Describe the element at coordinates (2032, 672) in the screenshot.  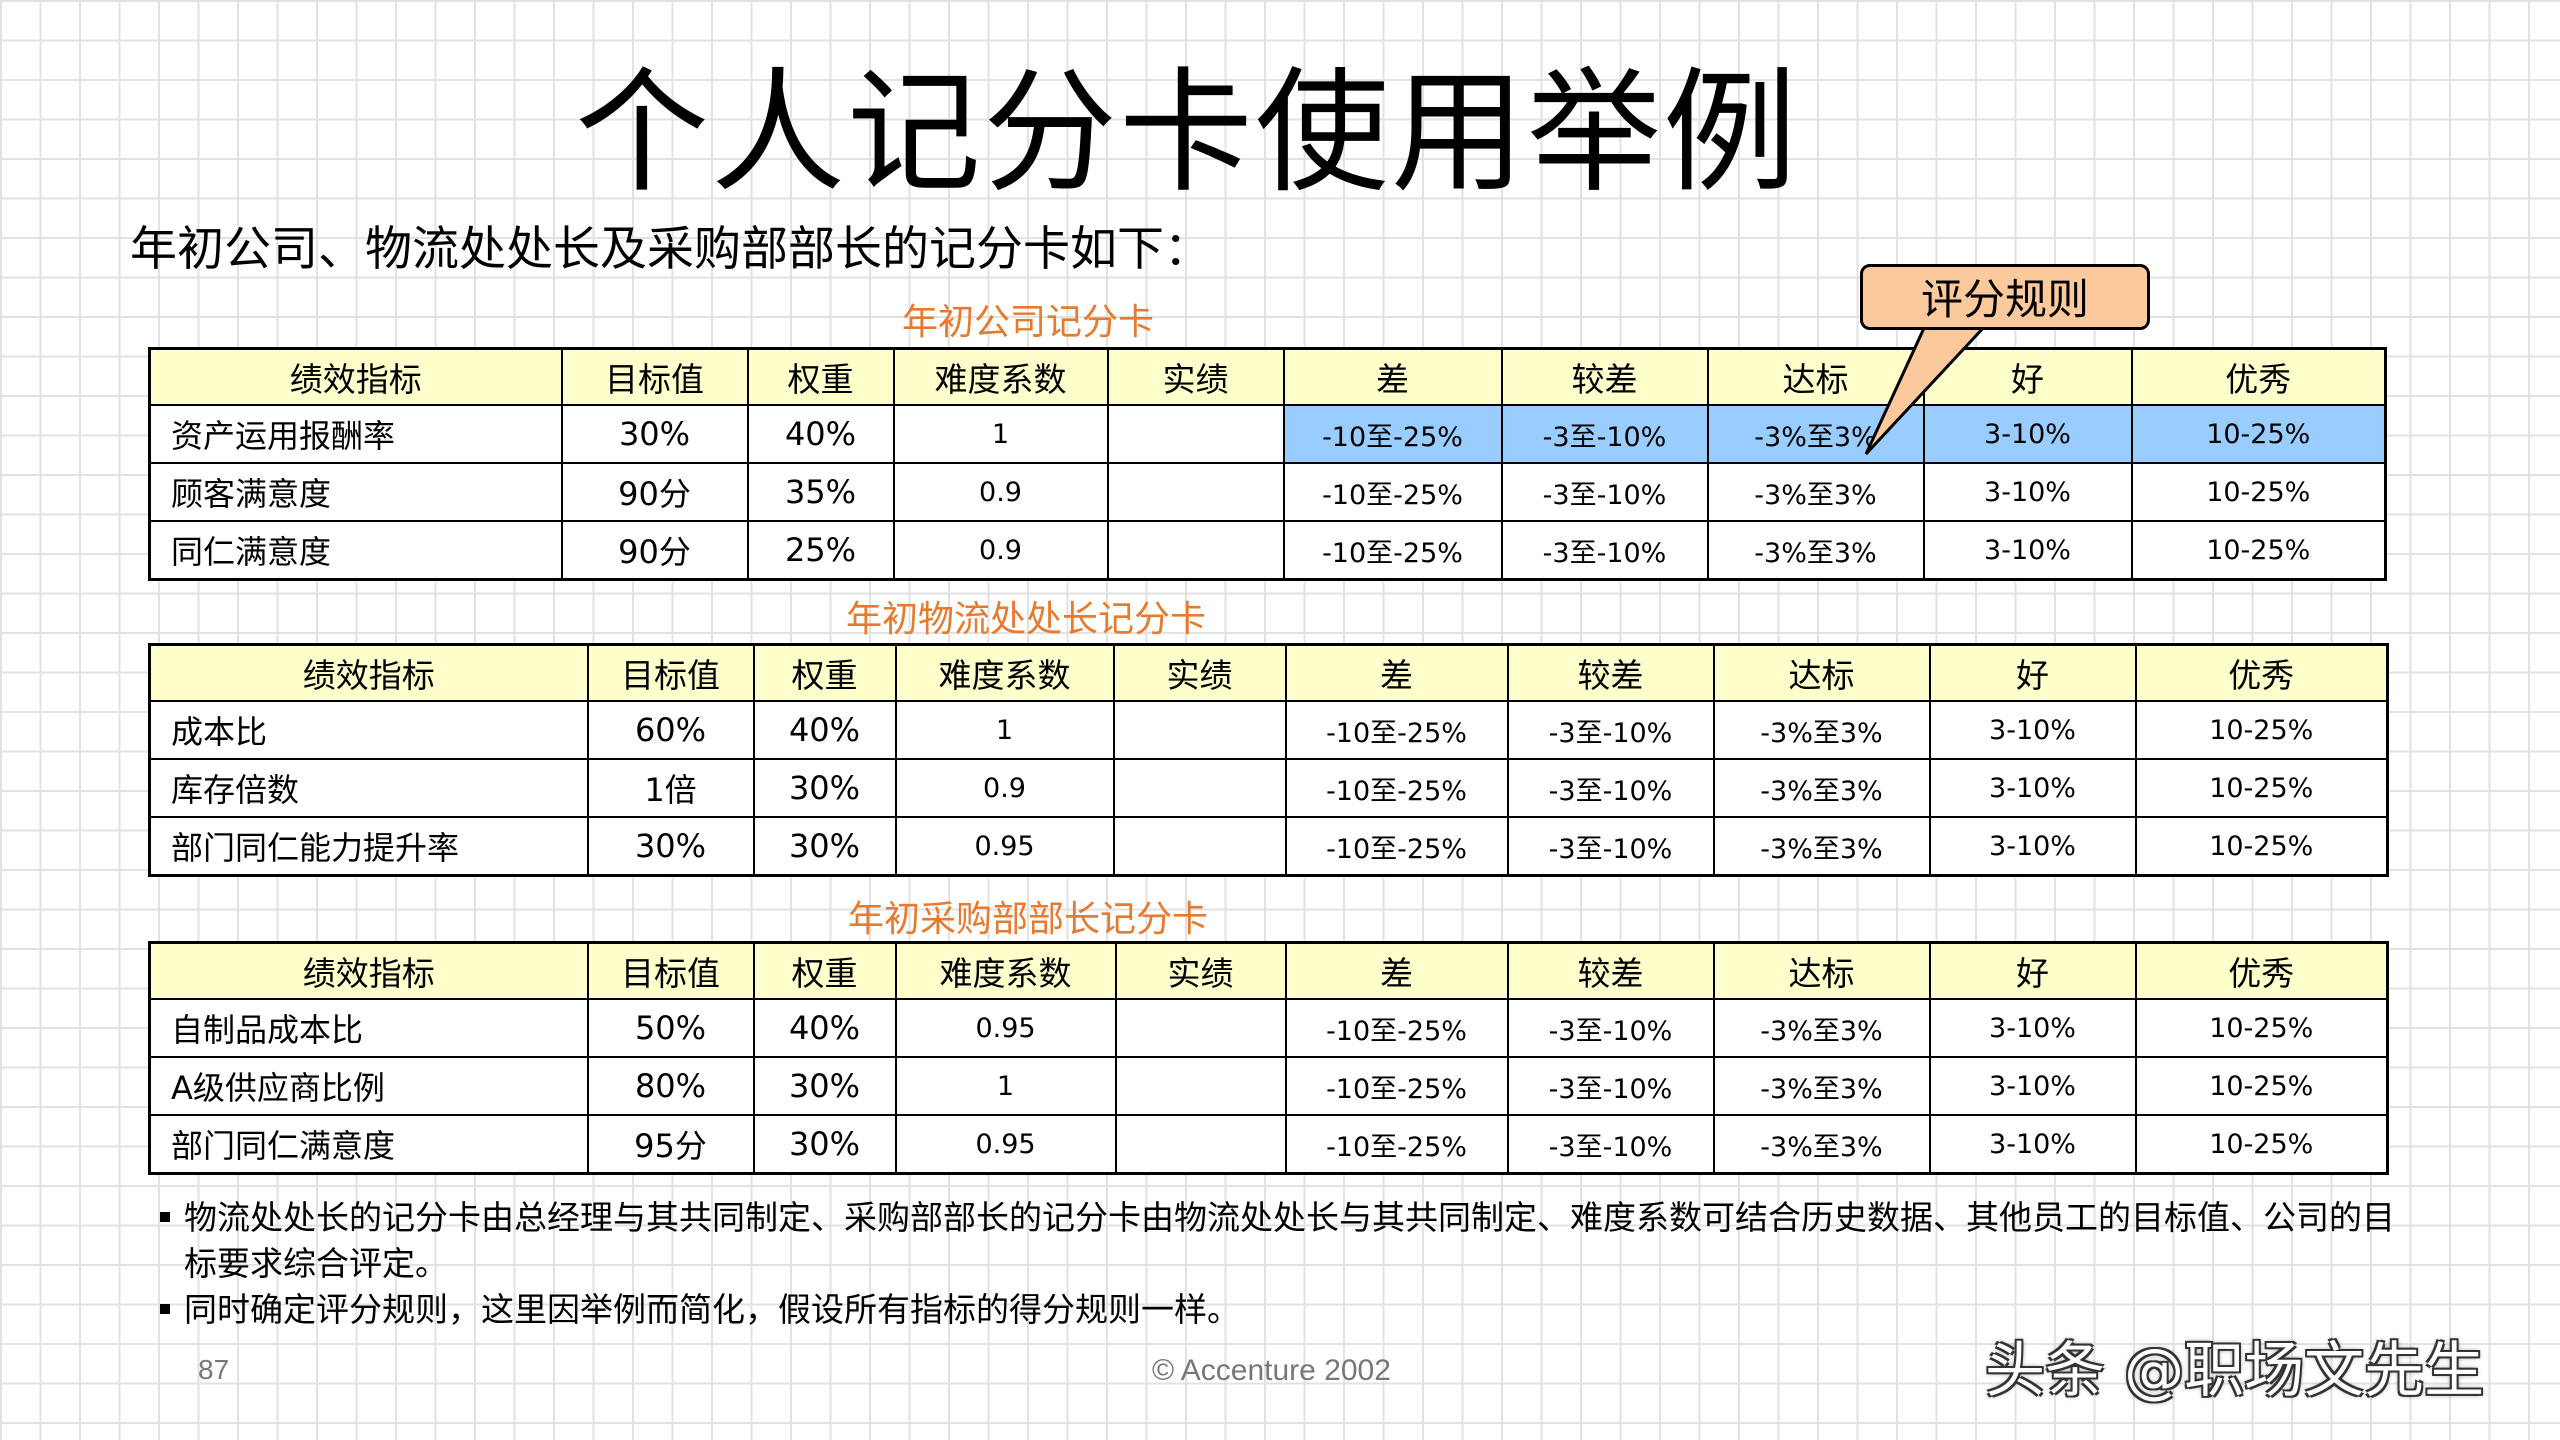
I see `header-cell: 好` at that location.